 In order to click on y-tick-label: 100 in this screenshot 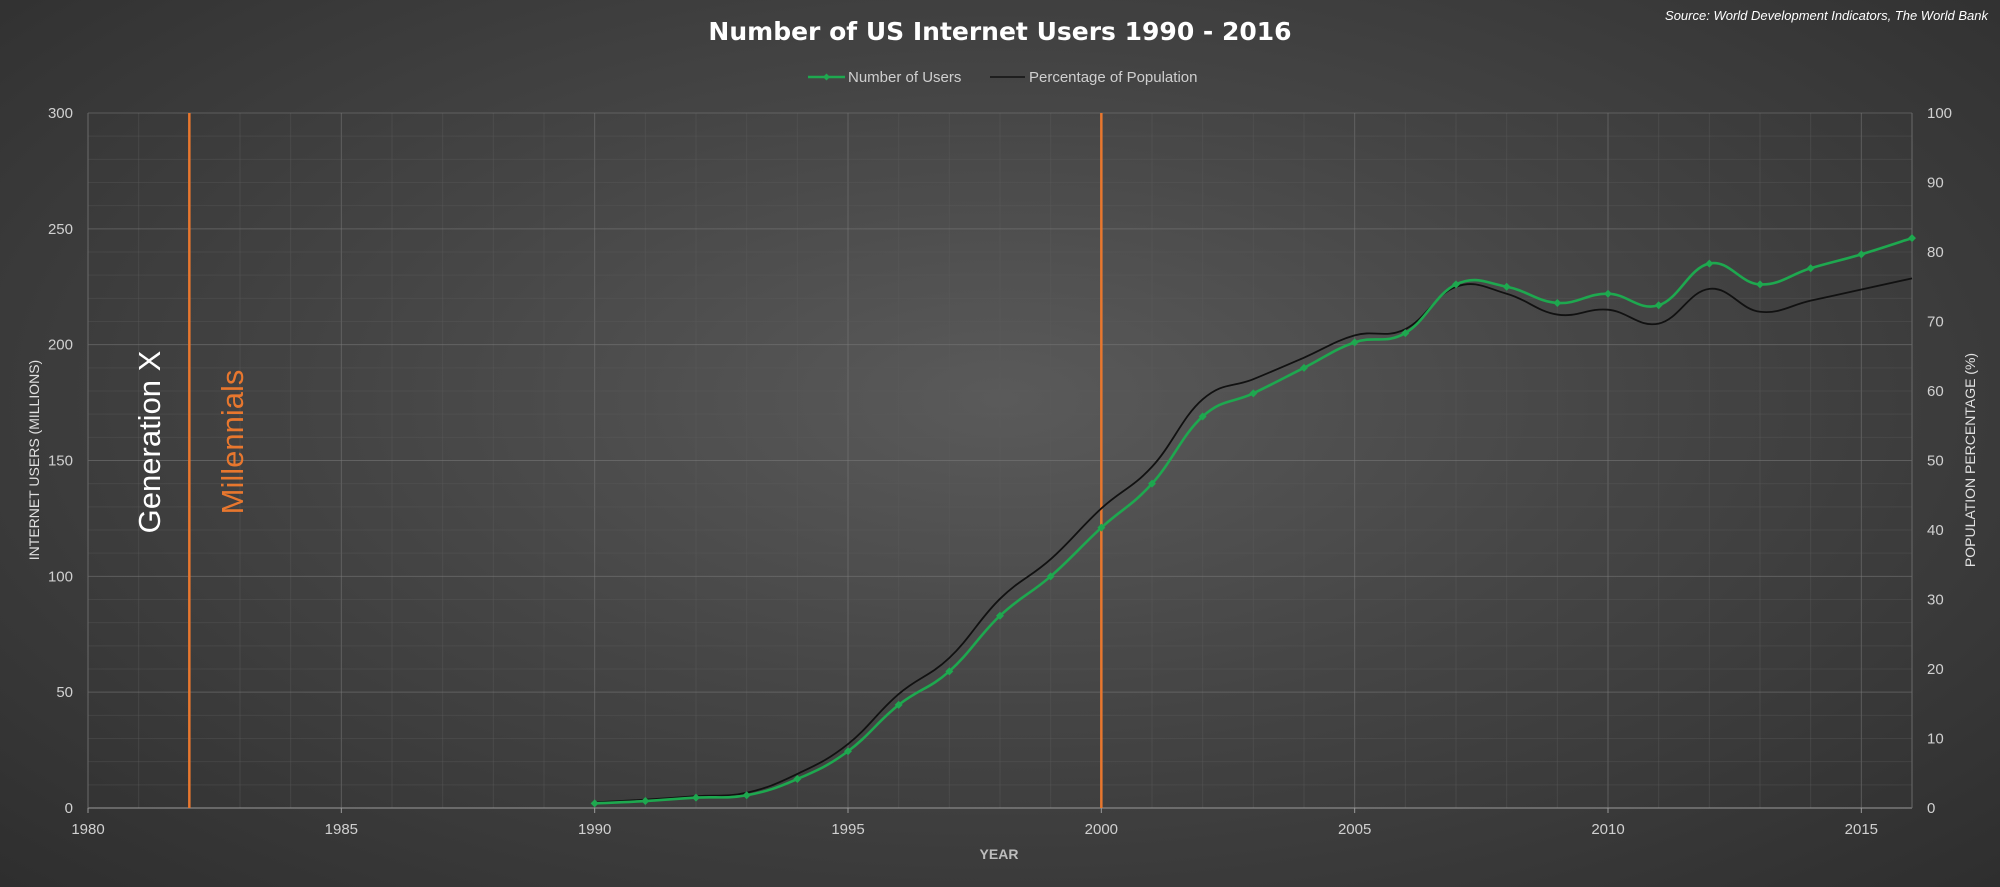, I will do `click(60, 576)`.